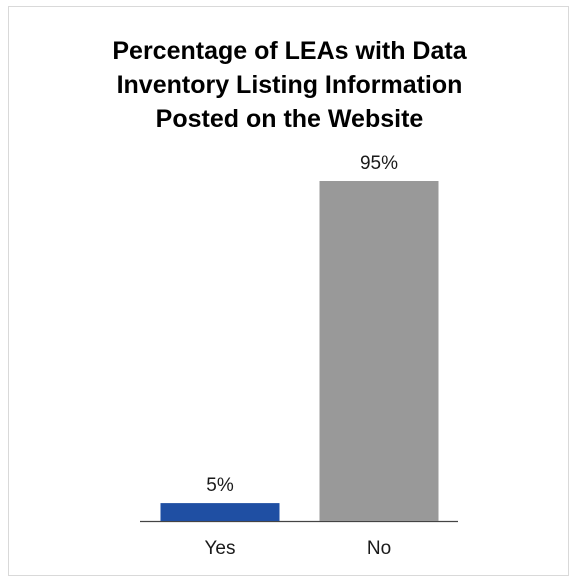  Describe the element at coordinates (379, 351) in the screenshot. I see `bar-no` at that location.